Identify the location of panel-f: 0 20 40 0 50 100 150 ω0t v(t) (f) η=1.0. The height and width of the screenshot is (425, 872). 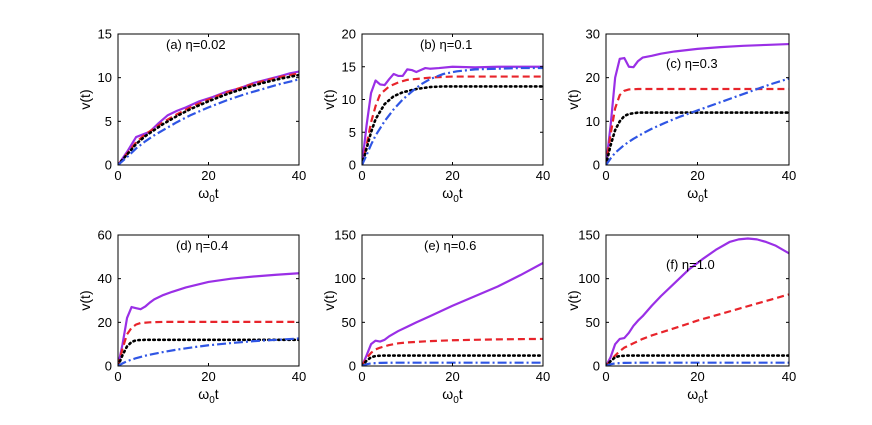
(680, 317).